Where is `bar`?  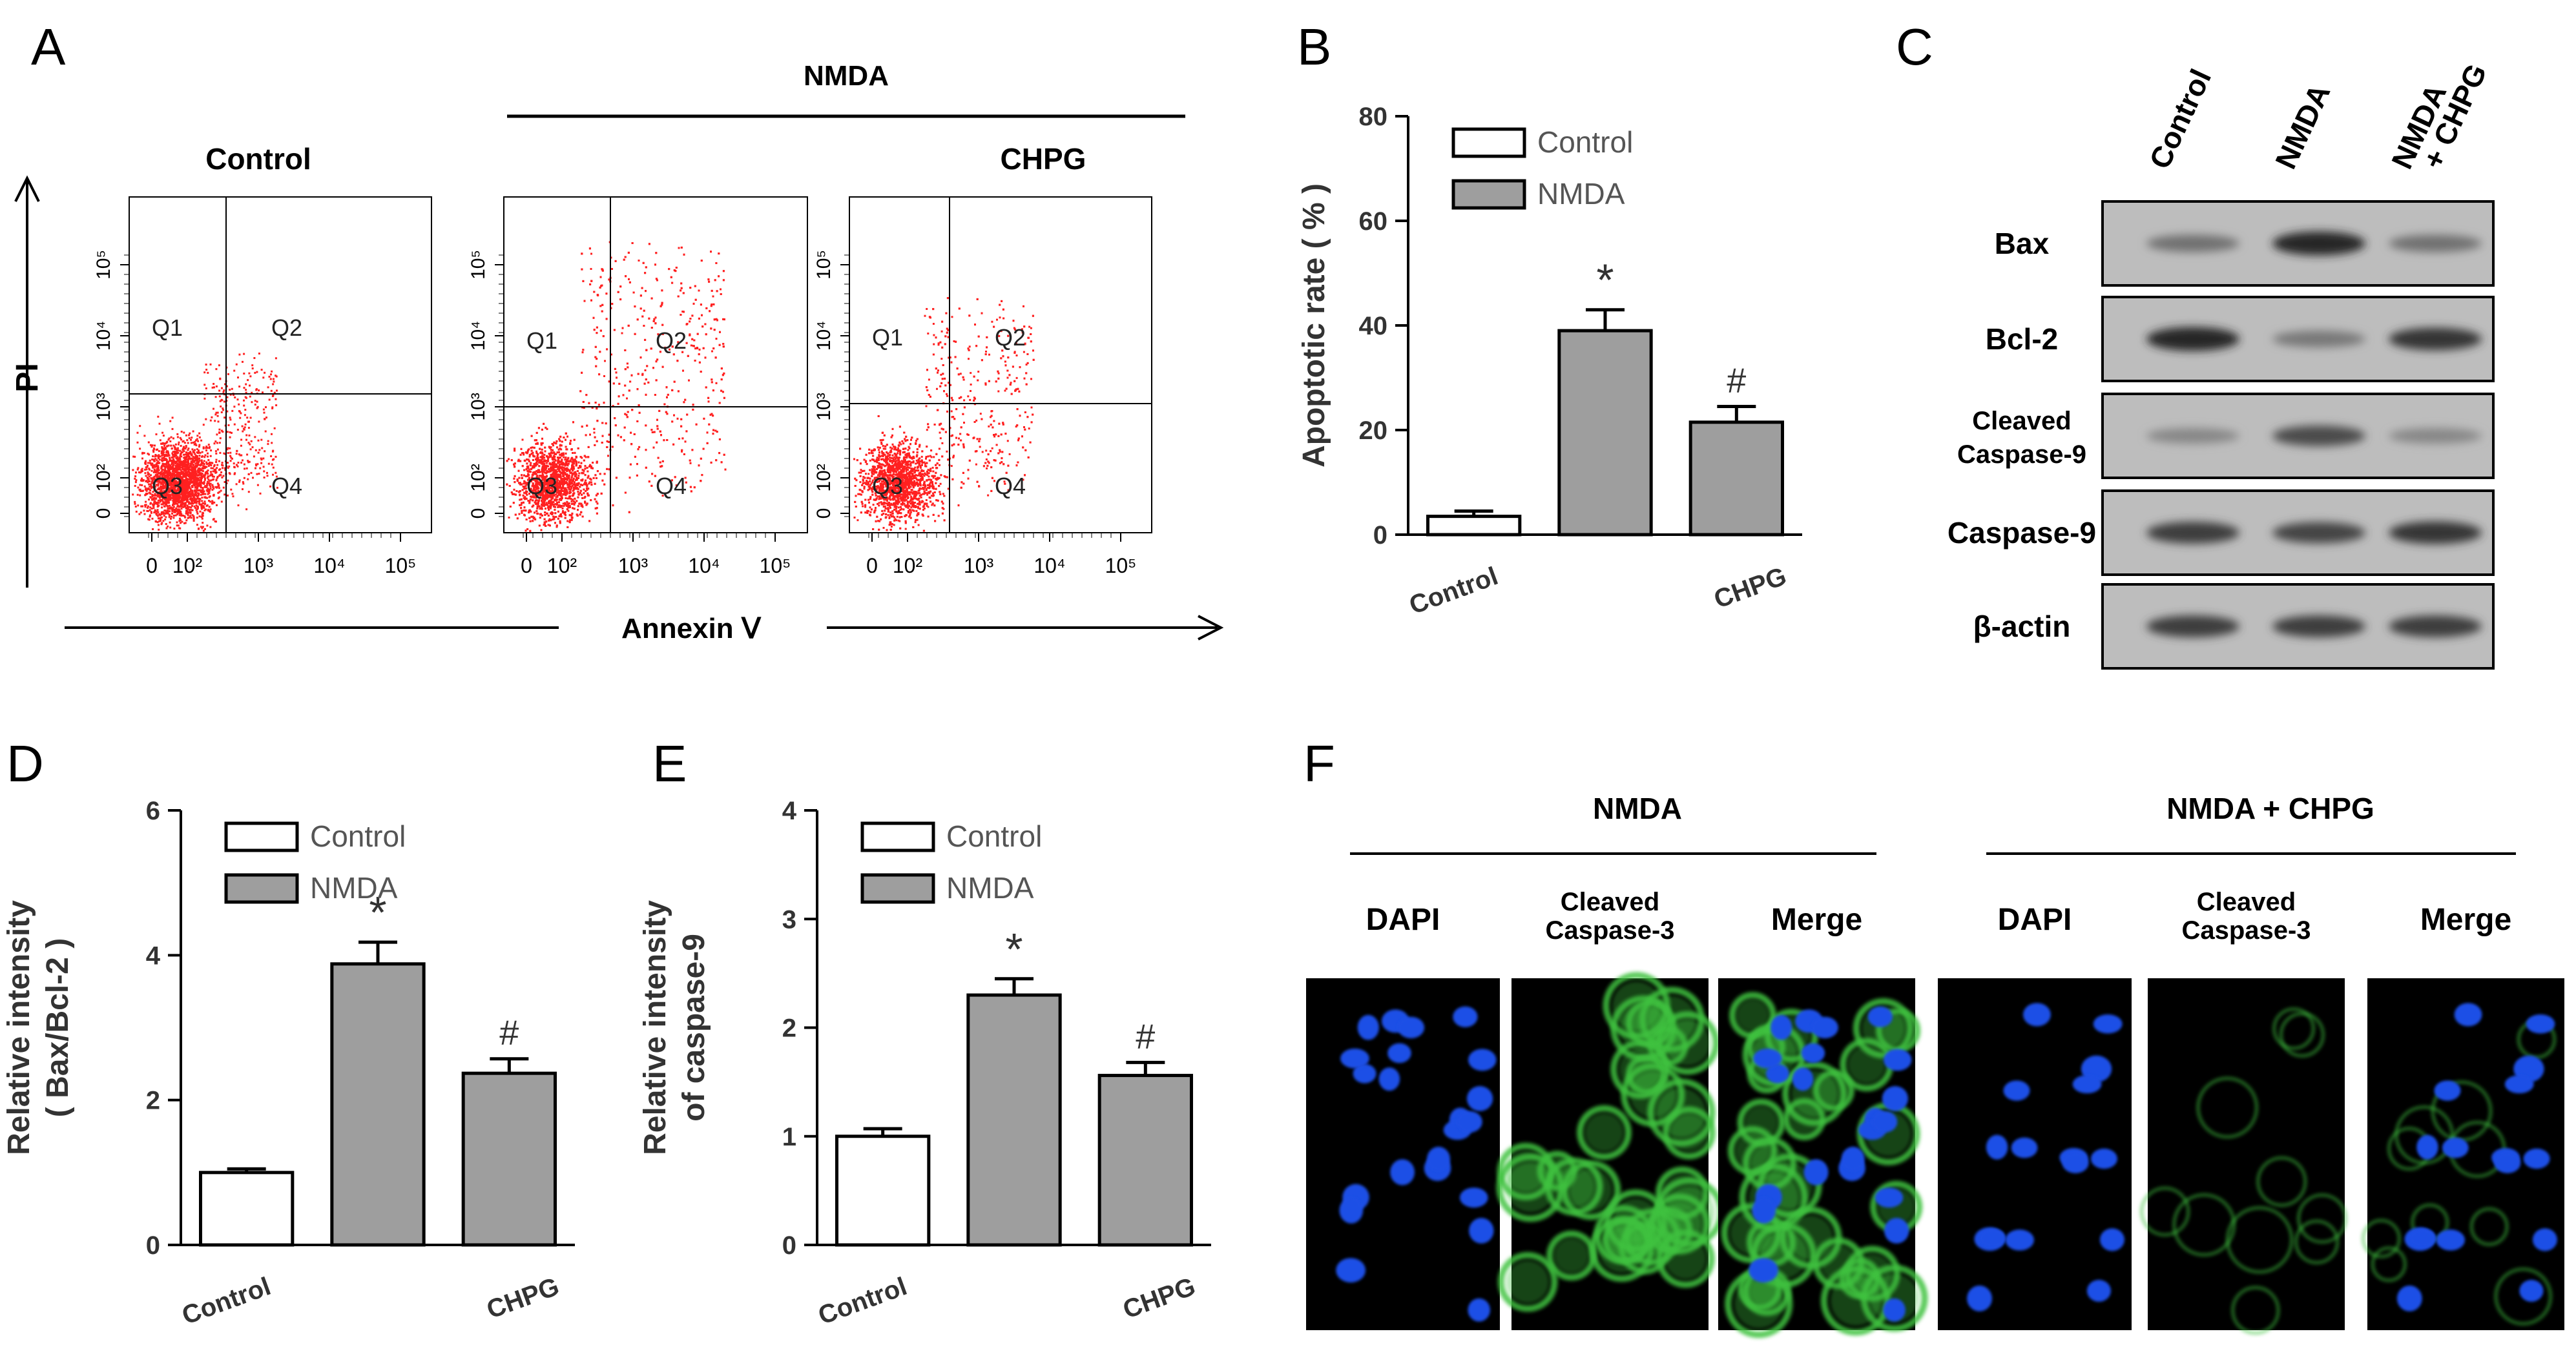
bar is located at coordinates (1736, 478).